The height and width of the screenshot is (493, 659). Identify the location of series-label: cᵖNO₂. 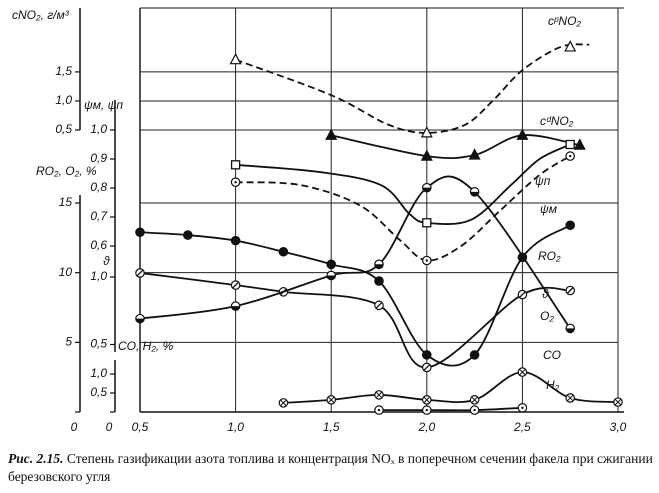
(564, 21).